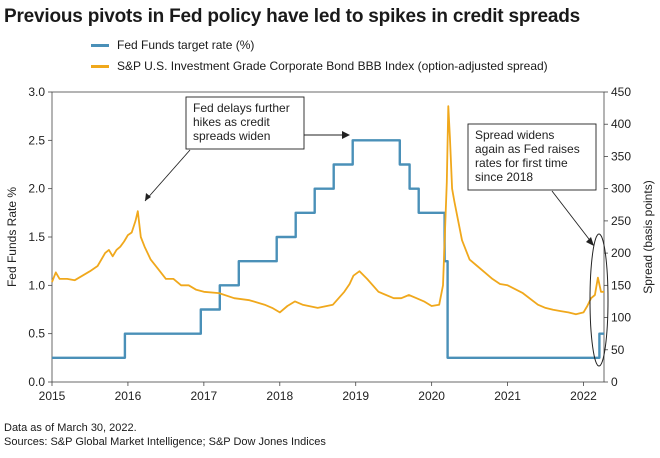 This screenshot has width=660, height=458. Describe the element at coordinates (36, 140) in the screenshot. I see `y-tick-label: 2.5` at that location.